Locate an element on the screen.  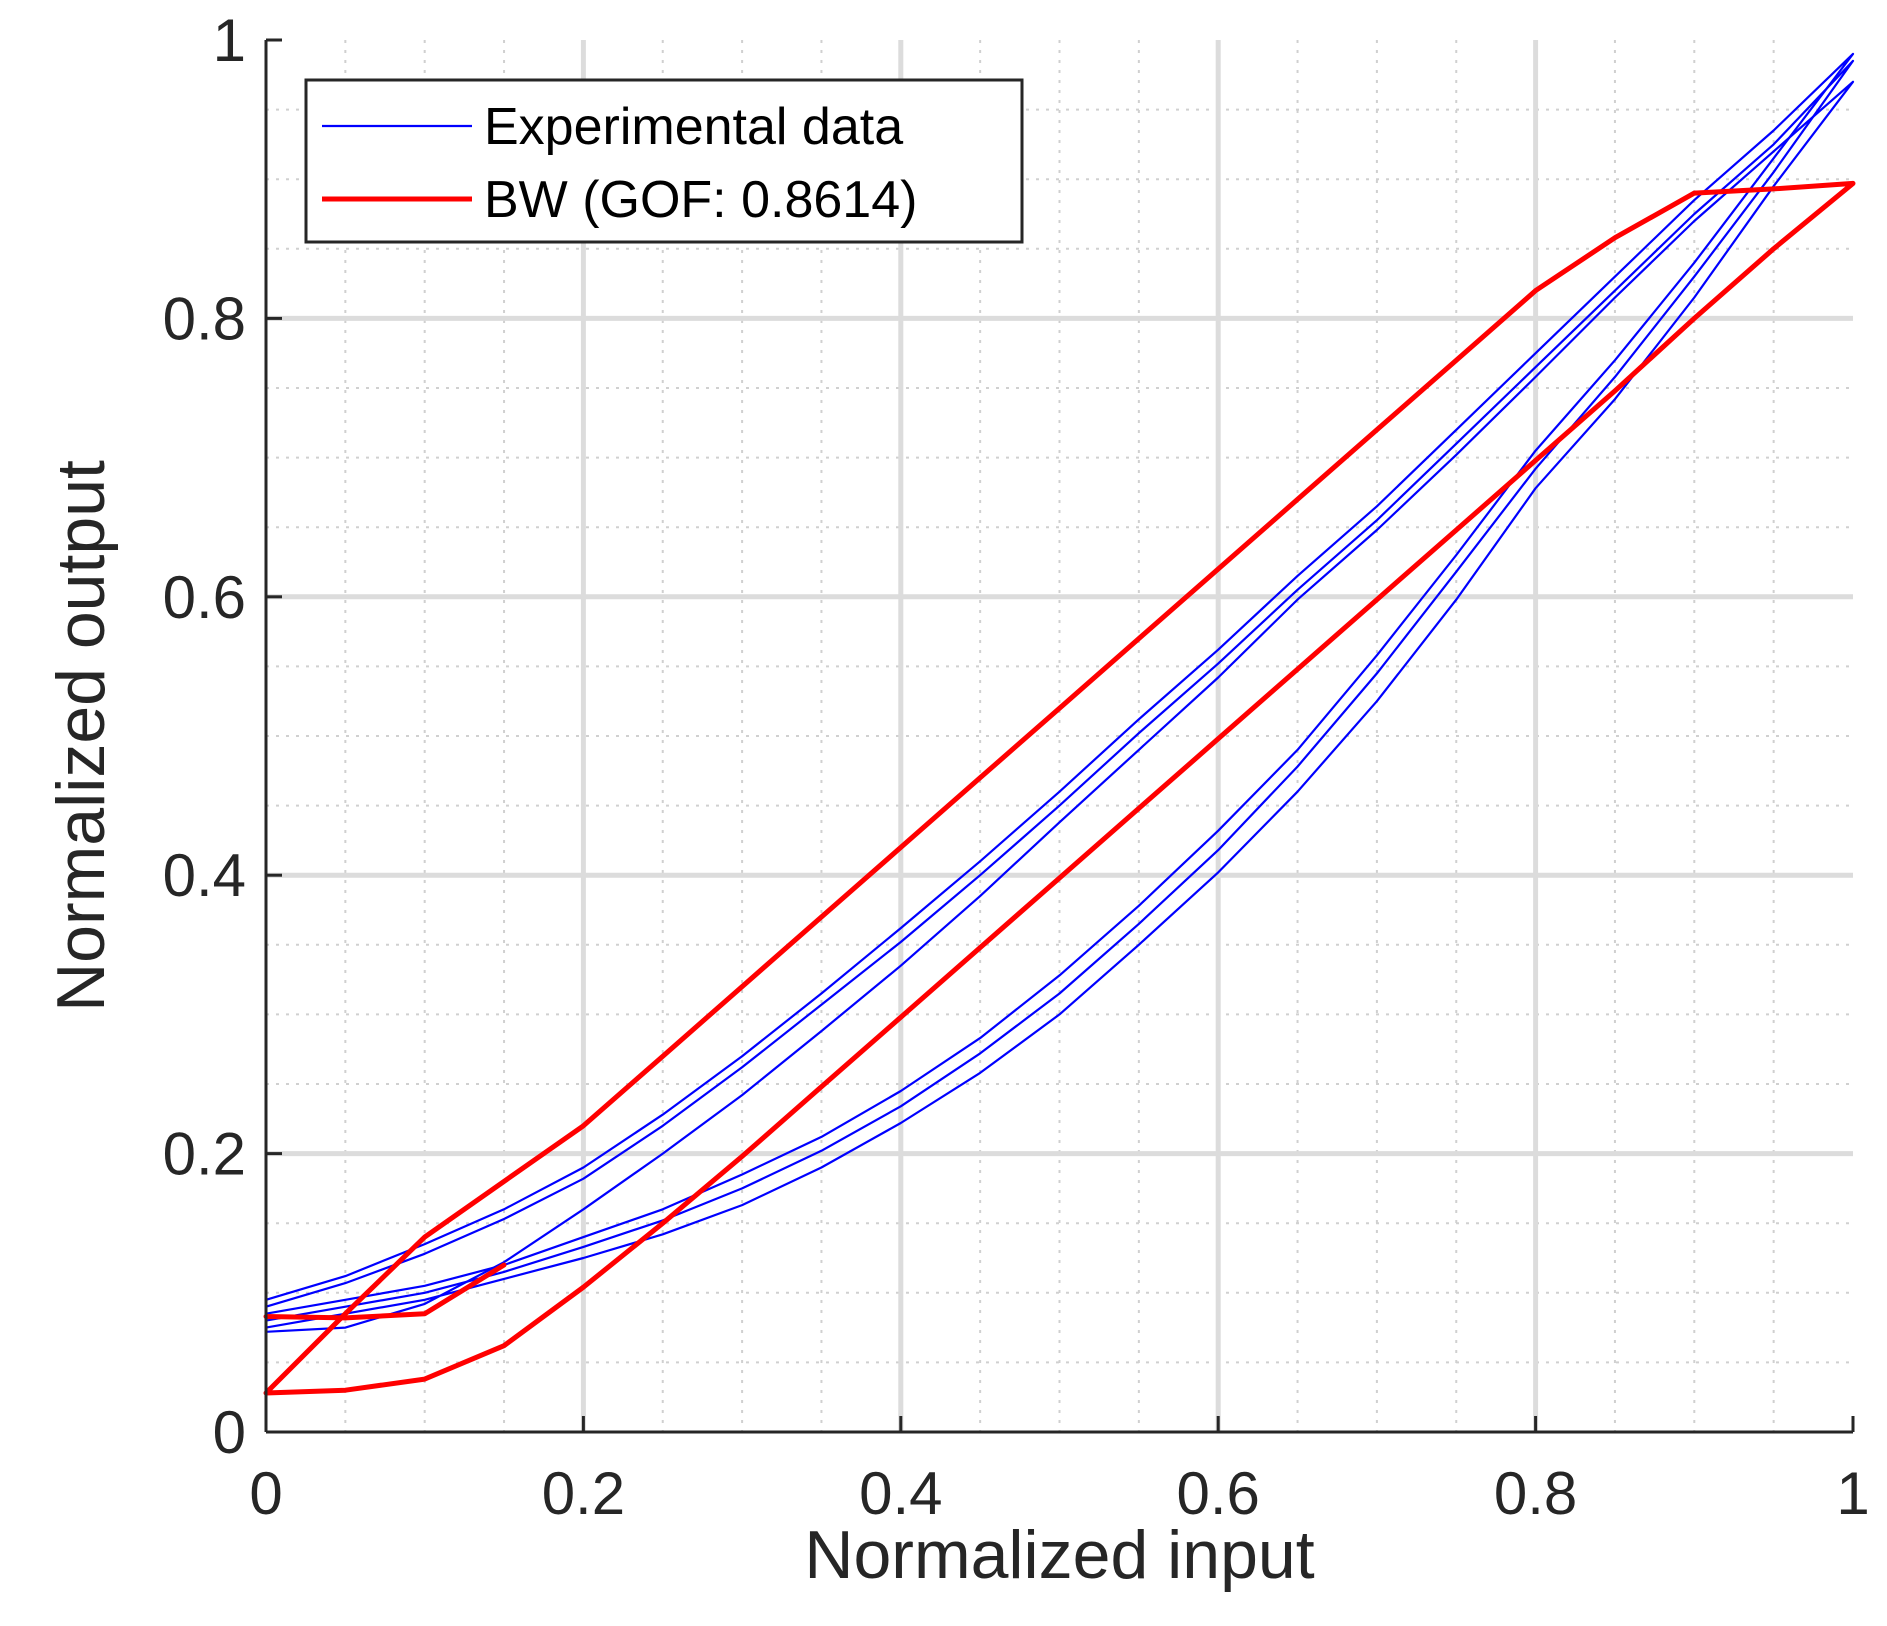
legend: Experimental data BW (GOF: 0.8614) is located at coordinates (664, 161).